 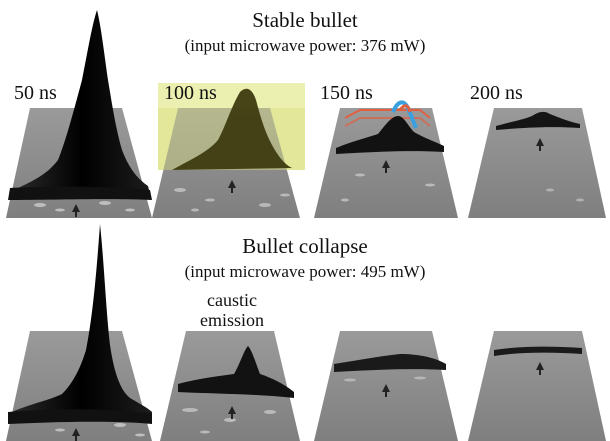 I want to click on time-label-200: 200 ns, so click(x=496, y=93).